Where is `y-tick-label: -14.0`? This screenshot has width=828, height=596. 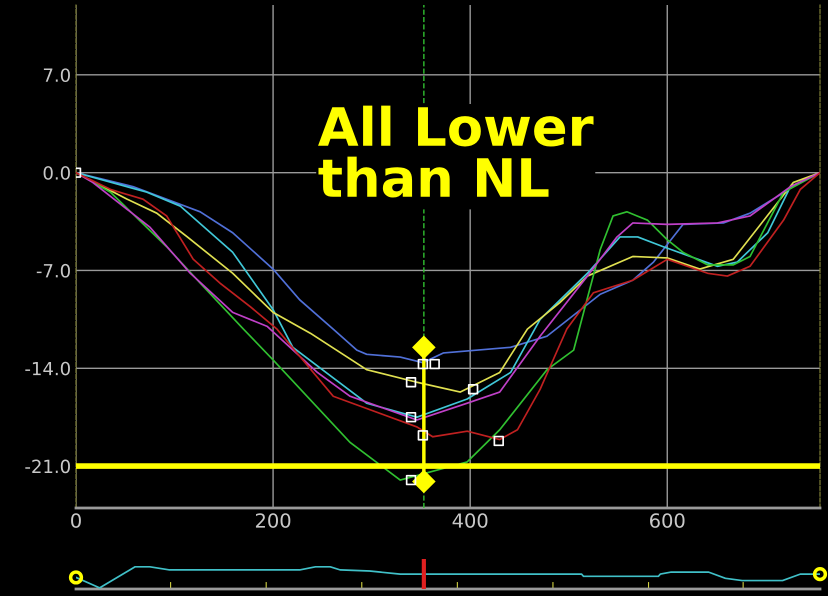
y-tick-label: -14.0 is located at coordinates (47, 369).